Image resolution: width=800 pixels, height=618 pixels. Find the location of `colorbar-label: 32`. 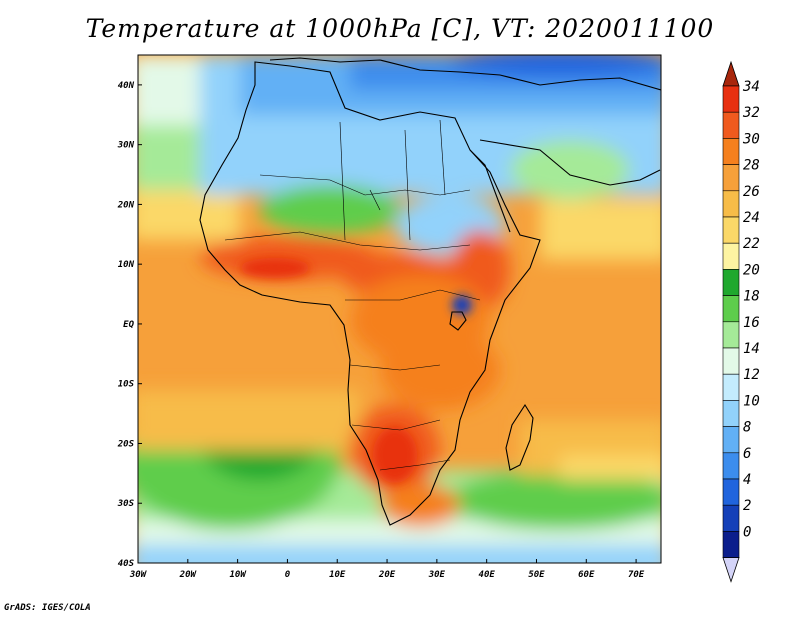

colorbar-label: 32 is located at coordinates (751, 113).